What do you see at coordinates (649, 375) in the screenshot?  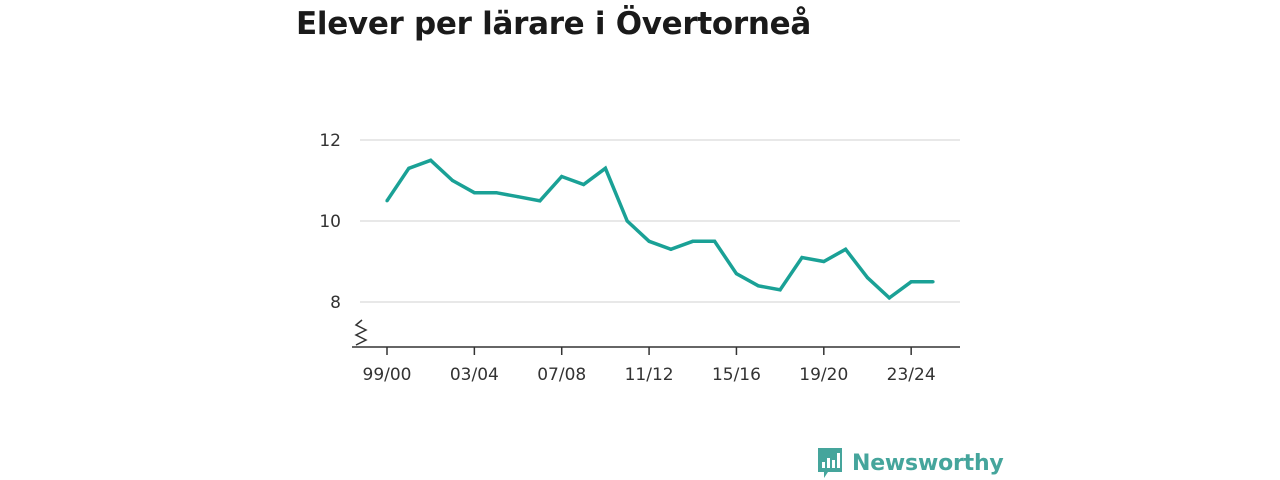 I see `x-tick-label: 11/12` at bounding box center [649, 375].